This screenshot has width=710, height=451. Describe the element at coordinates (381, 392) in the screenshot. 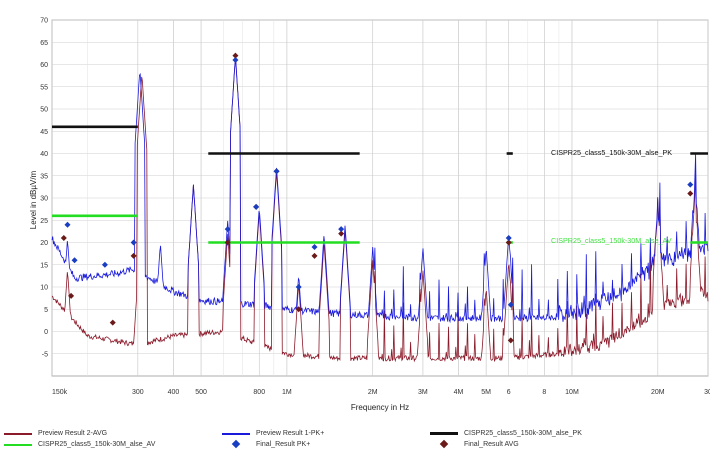

I see `x-axis-ticks: 150k 300 400 500 800 1M 2M 3M 4M 5M 6 8 10M 20M 30` at that location.